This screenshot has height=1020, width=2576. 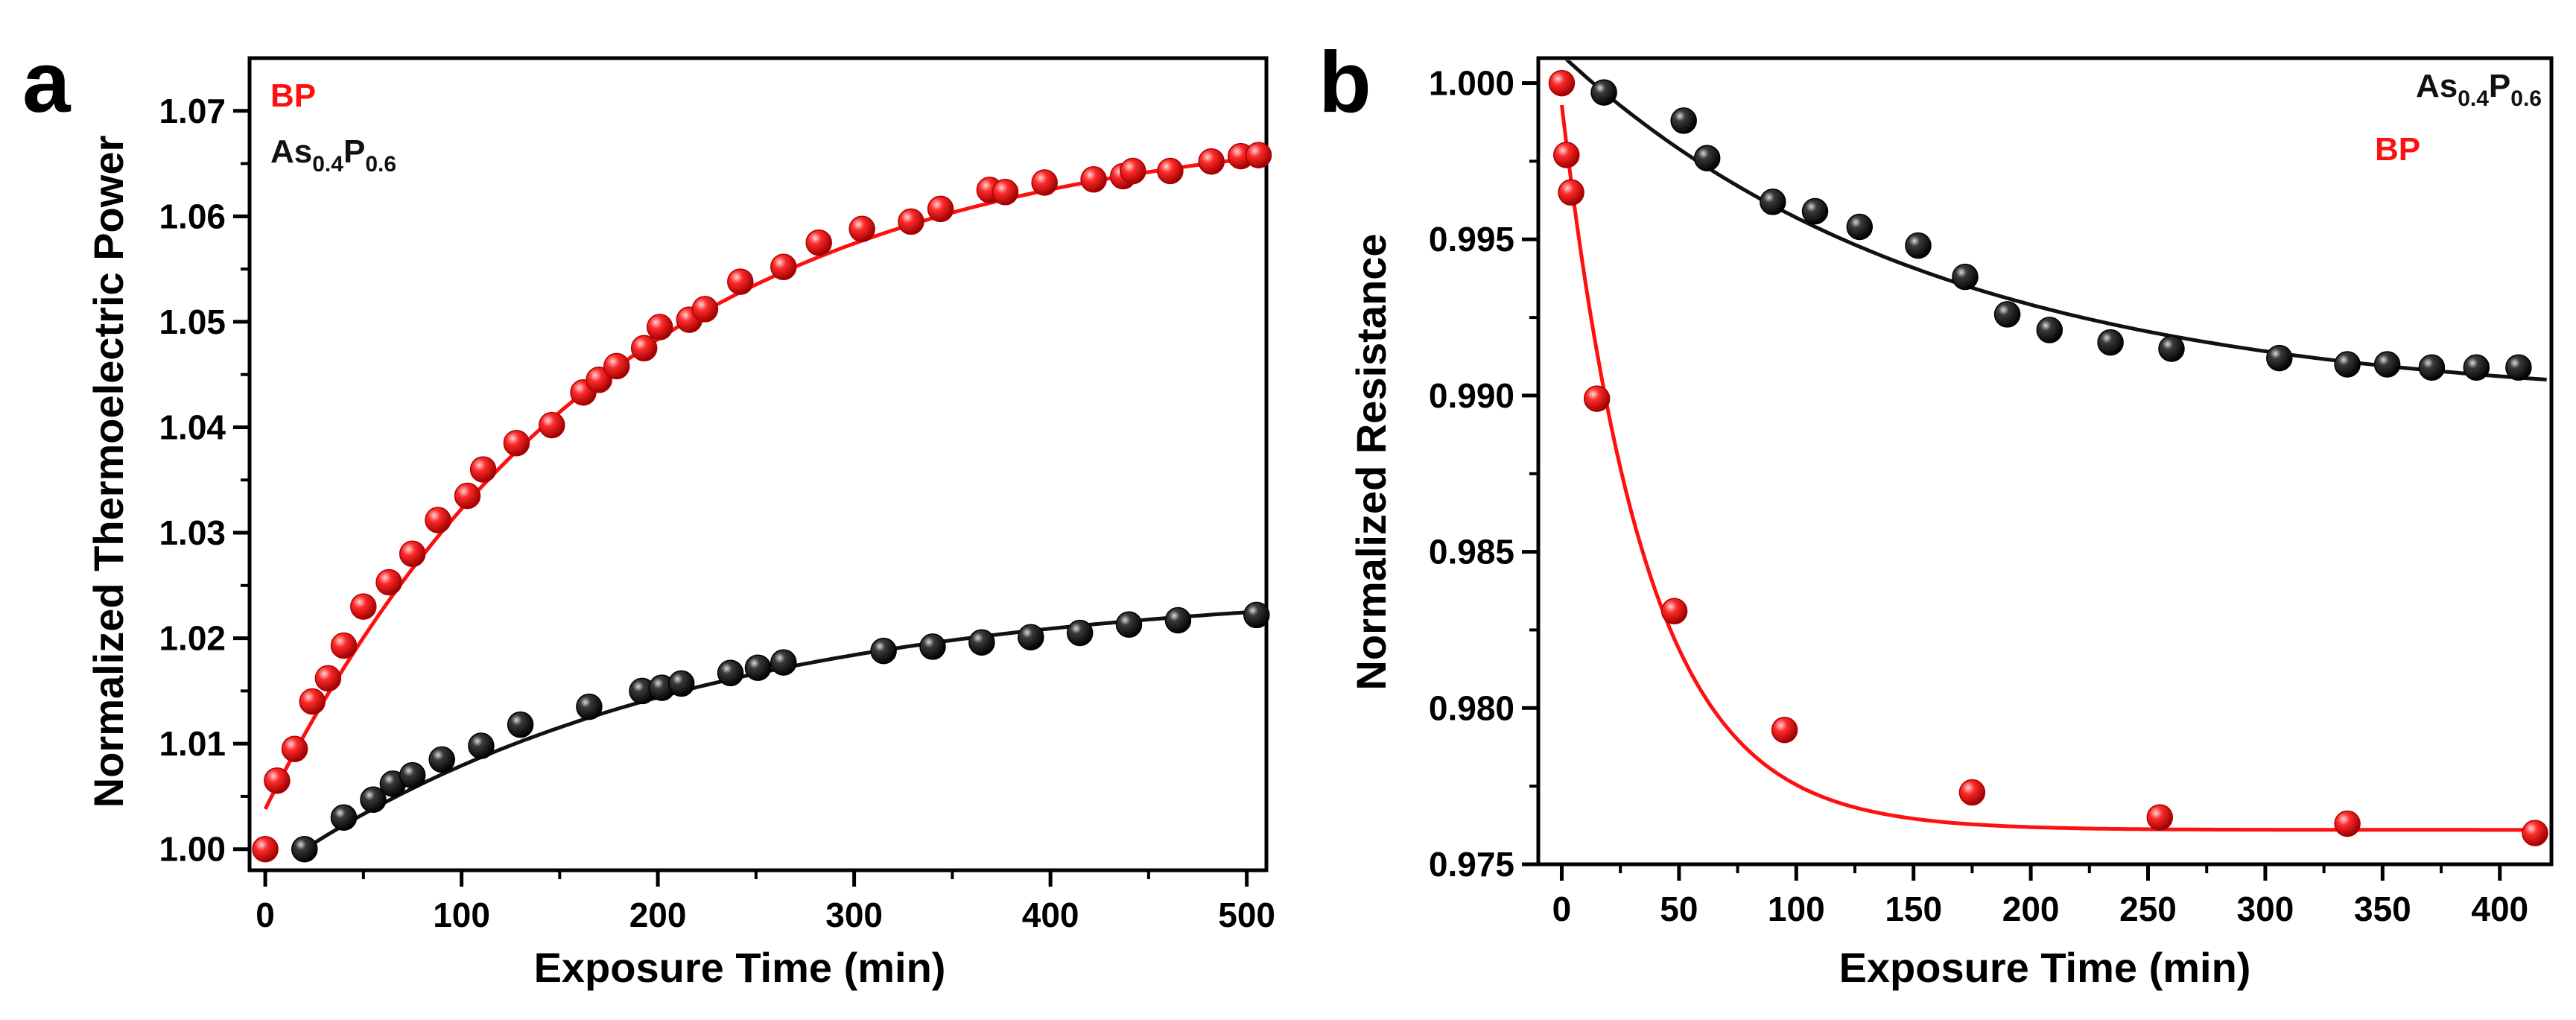 What do you see at coordinates (2265, 909) in the screenshot?
I see `panel-b-xtick-label: 300` at bounding box center [2265, 909].